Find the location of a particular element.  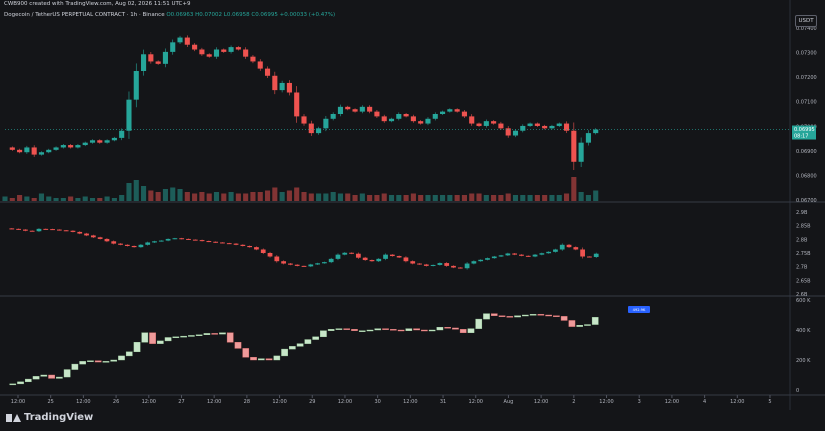

x-tick-label: 12:00 is located at coordinates (83, 402).